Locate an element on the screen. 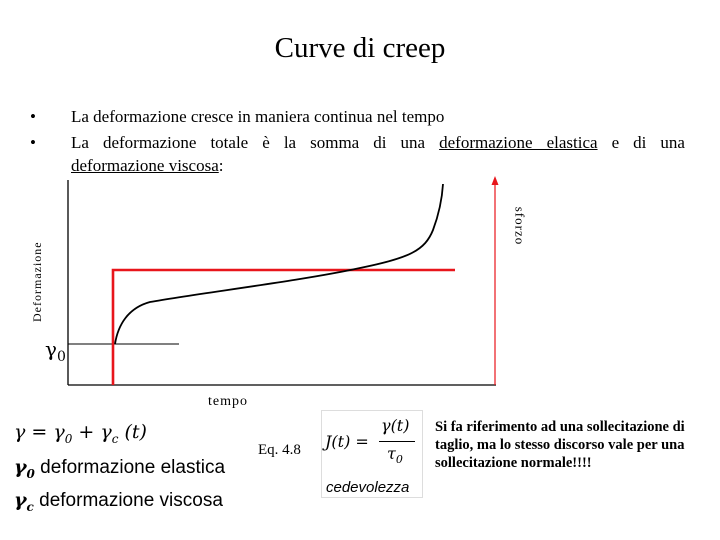  strain-sum-equation: γ = γ0 + γc (t) is located at coordinates (80, 433).